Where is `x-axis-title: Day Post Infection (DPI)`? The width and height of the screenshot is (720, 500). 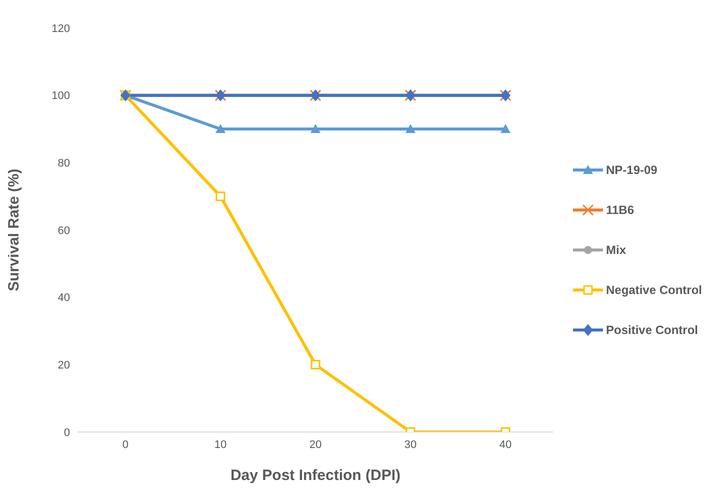 x-axis-title: Day Post Infection (DPI) is located at coordinates (315, 475).